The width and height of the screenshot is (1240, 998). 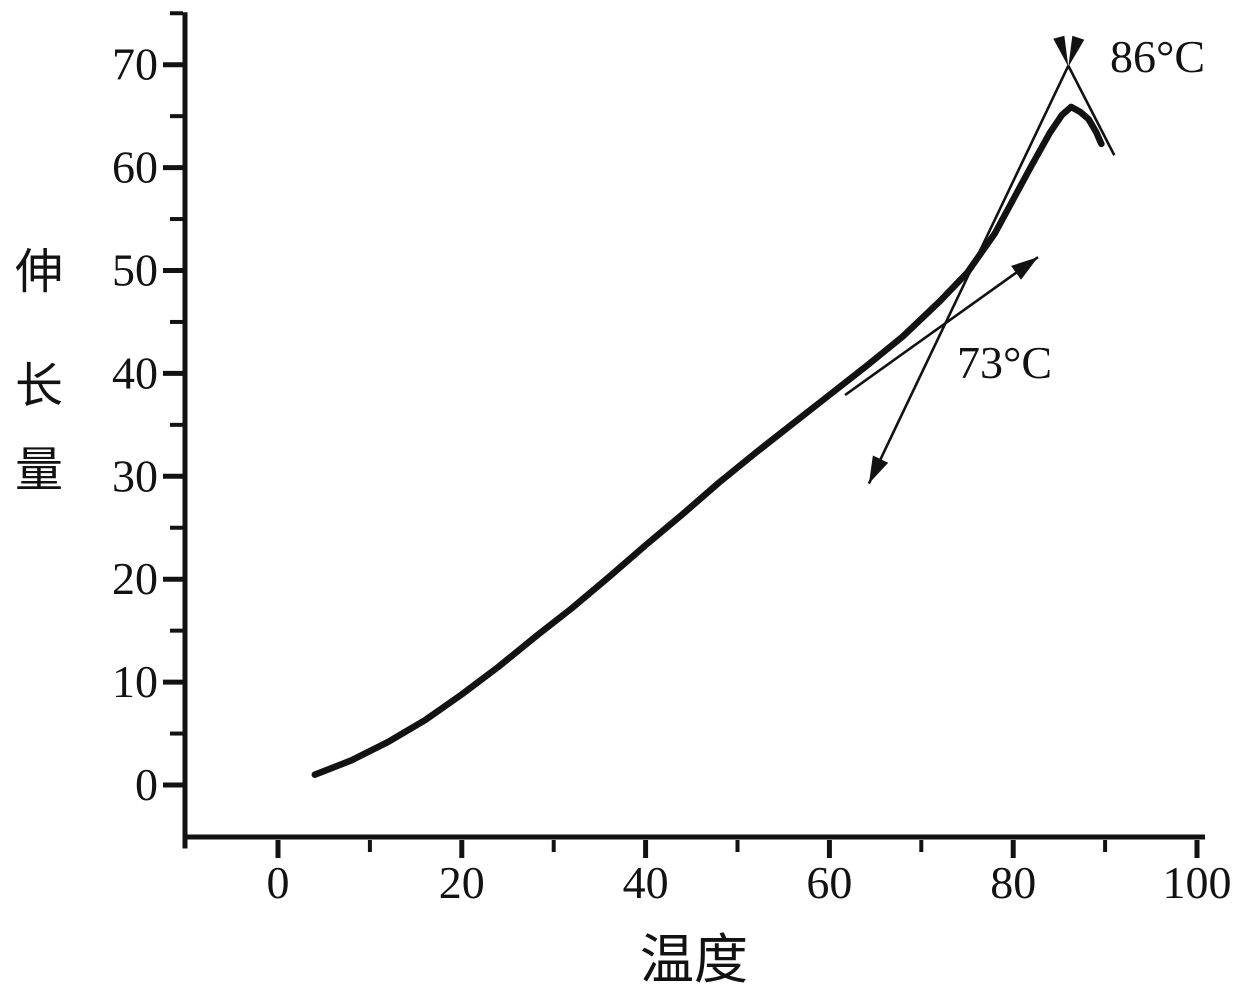 I want to click on x-axis-title: 温度, so click(x=694, y=960).